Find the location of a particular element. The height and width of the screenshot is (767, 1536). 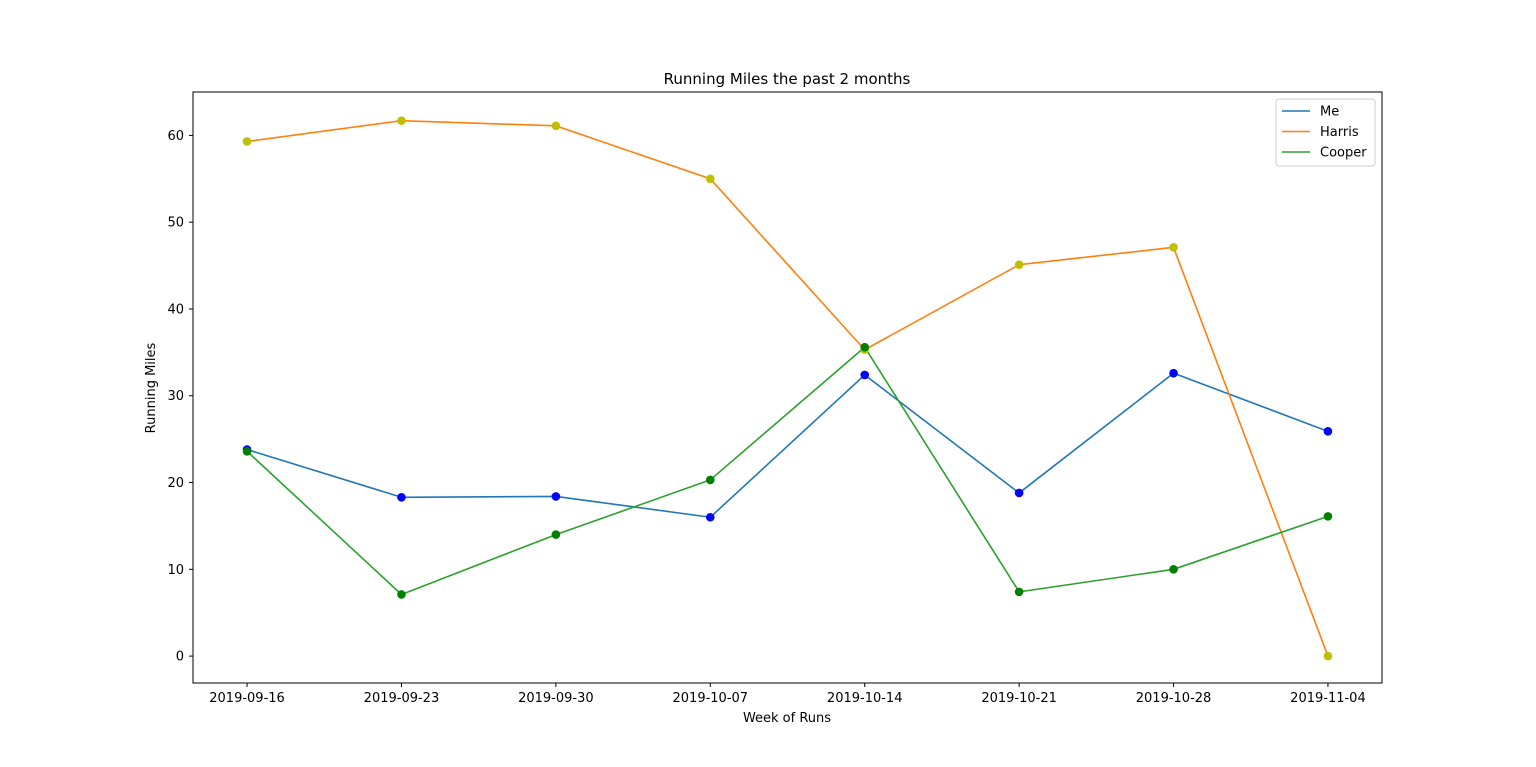

x-tick-label: 2019-09-30 is located at coordinates (556, 698).